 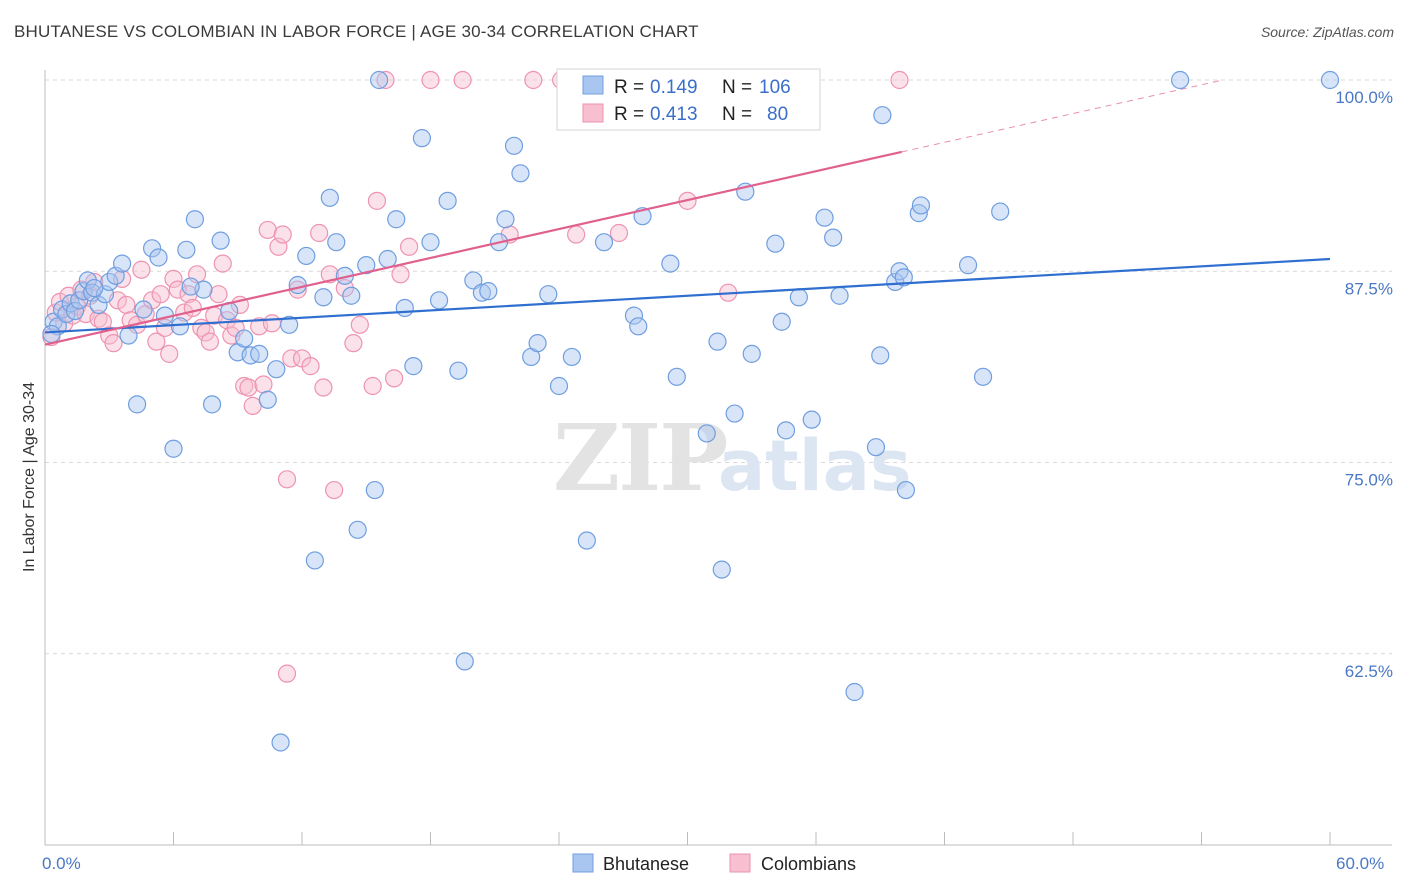 I want to click on watermark-zip: ZIP, so click(x=639, y=458).